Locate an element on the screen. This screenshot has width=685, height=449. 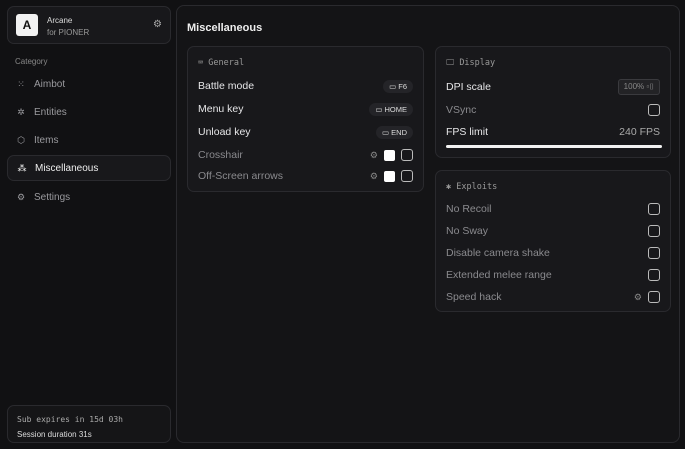
sidebar-item-aimbot: ⁙ Aimbot is located at coordinates (89, 84).